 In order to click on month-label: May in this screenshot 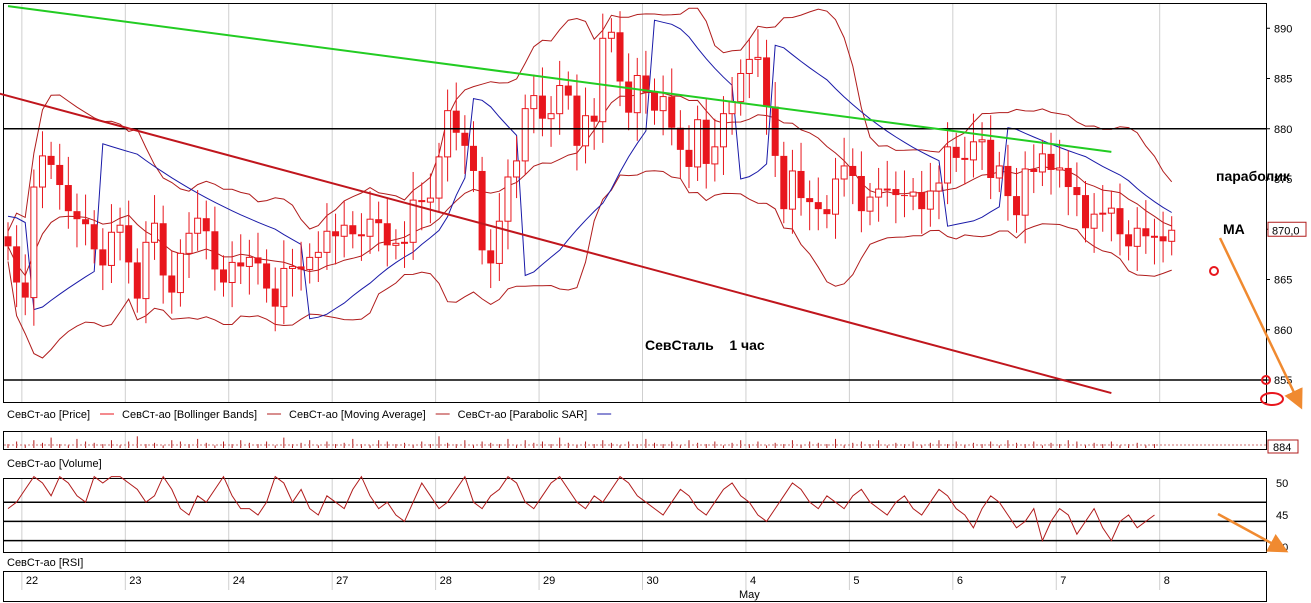, I will do `click(749, 595)`.